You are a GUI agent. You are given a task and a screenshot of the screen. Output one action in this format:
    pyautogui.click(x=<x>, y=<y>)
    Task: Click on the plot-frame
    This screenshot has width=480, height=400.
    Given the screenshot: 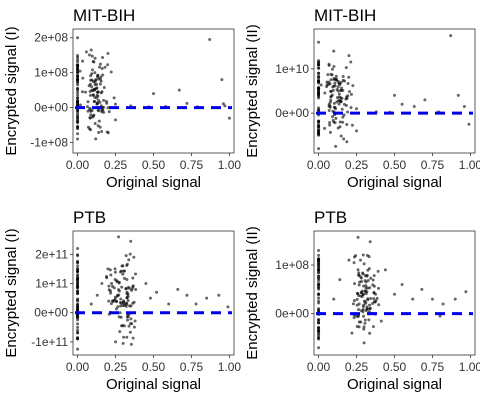 What is the action you would take?
    pyautogui.click(x=153, y=293)
    